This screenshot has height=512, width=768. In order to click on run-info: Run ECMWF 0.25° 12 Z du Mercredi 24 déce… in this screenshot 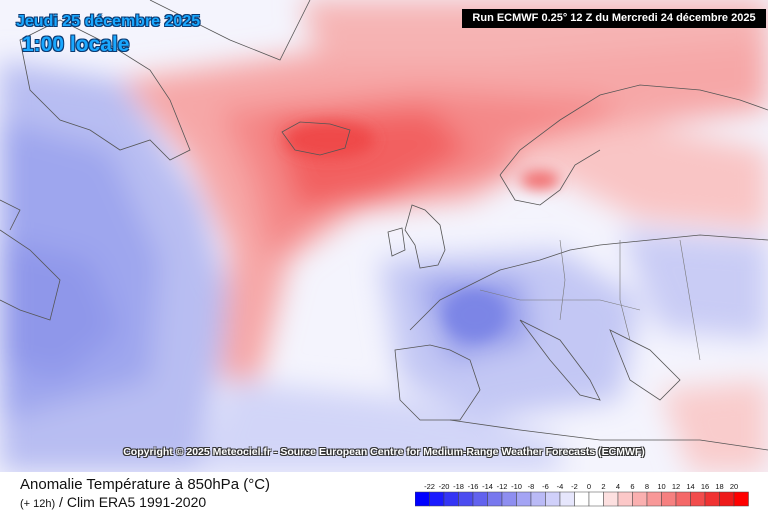, I will do `click(614, 18)`.